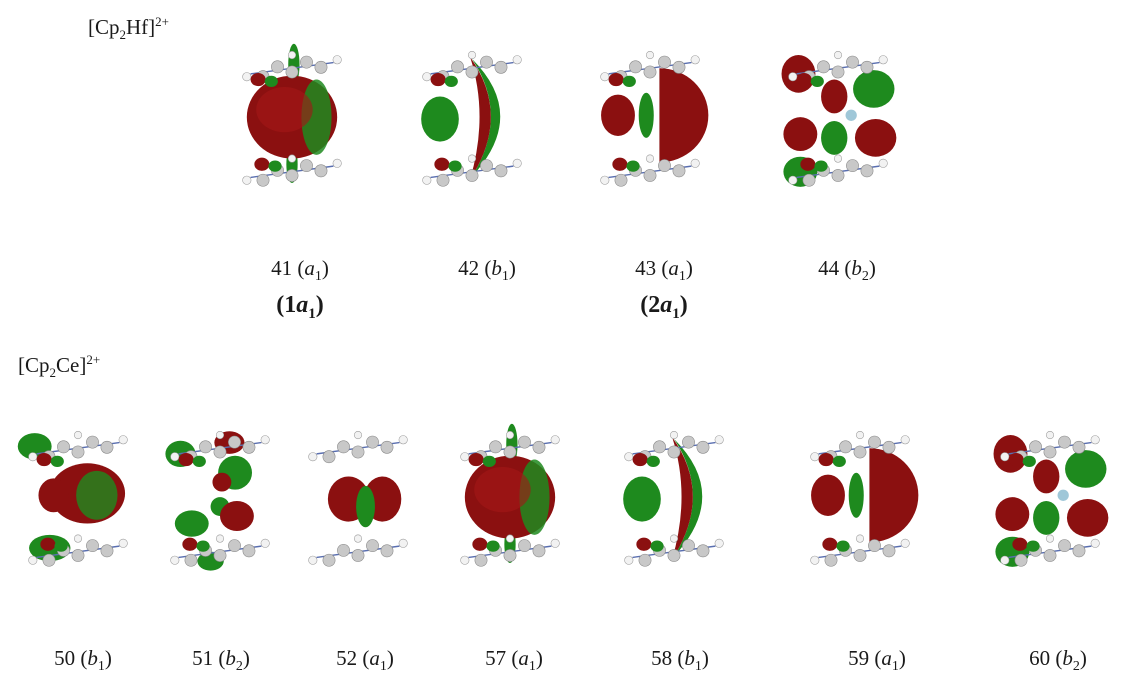  I want to click on orbital-label-58: 58 (b1), so click(680, 660).